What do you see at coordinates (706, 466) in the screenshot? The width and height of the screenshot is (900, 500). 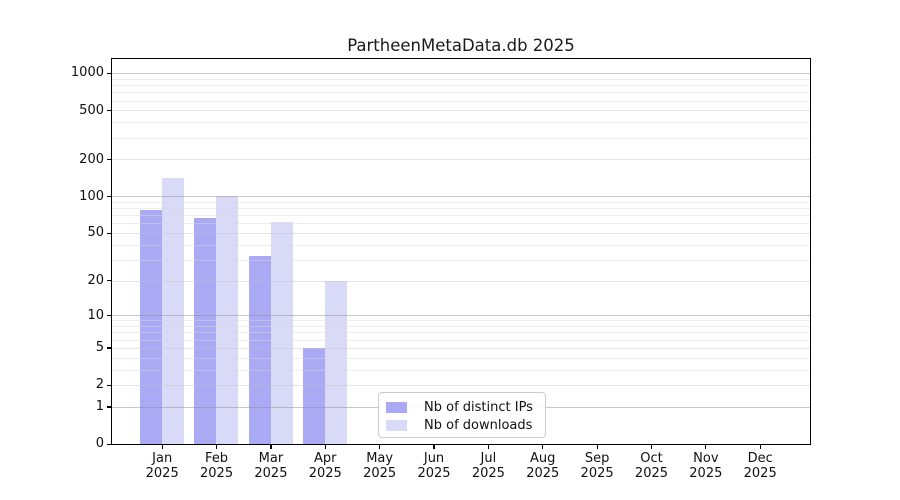 I see `x-tick-label-nov: Nov 2025` at bounding box center [706, 466].